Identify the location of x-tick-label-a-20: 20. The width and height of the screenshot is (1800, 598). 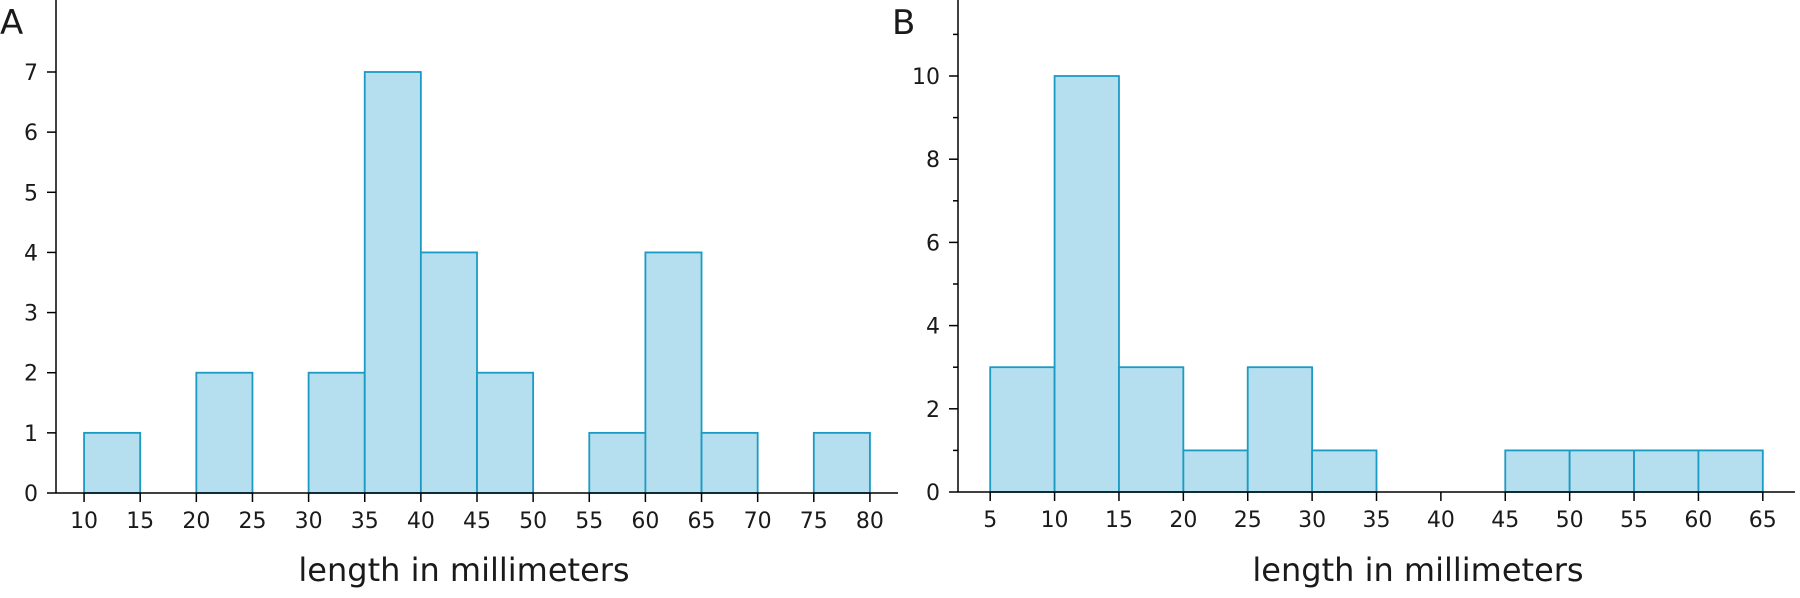
(196, 521).